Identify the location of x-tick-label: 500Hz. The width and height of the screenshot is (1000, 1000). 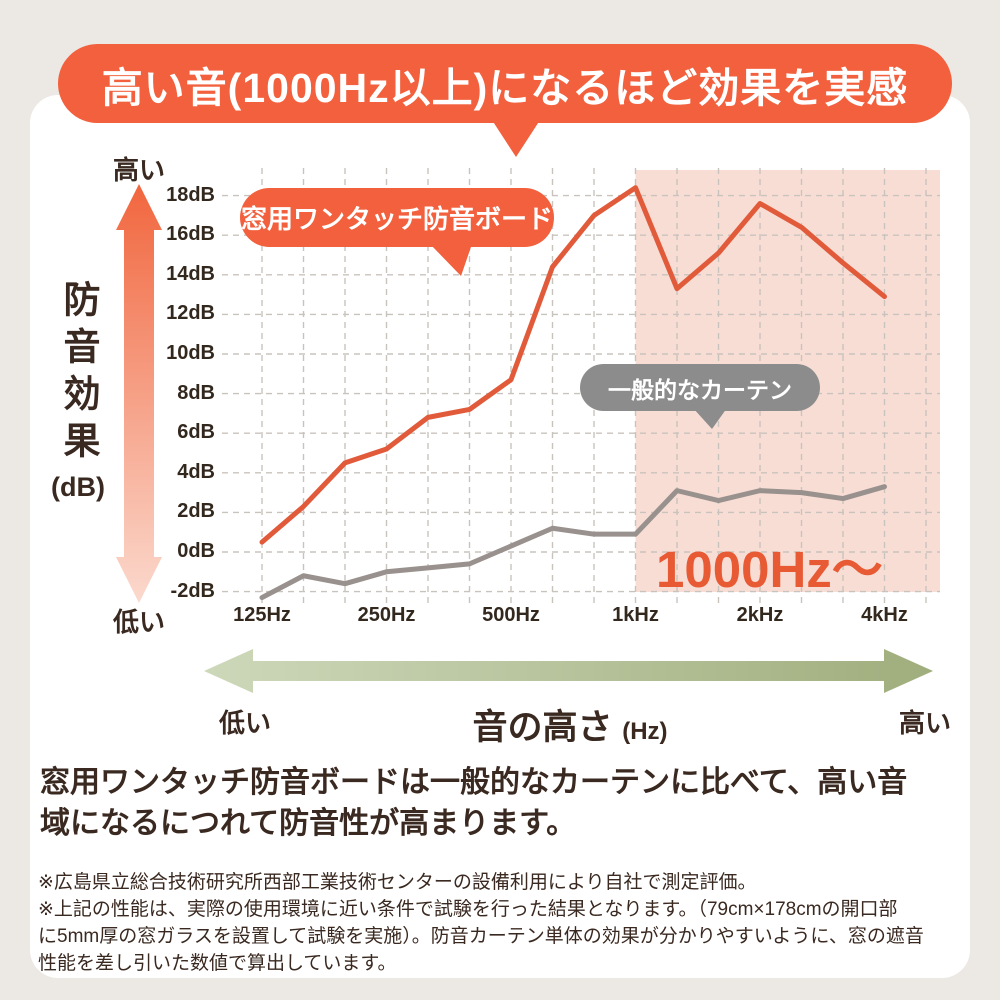
(511, 615).